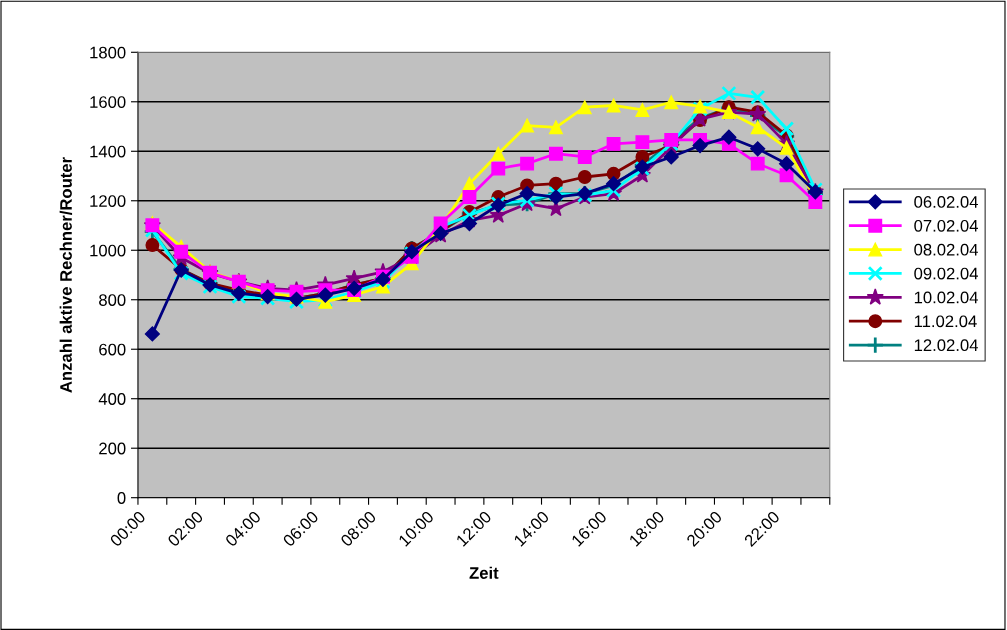  What do you see at coordinates (946, 202) in the screenshot?
I see `legend-label: 06.02.04` at bounding box center [946, 202].